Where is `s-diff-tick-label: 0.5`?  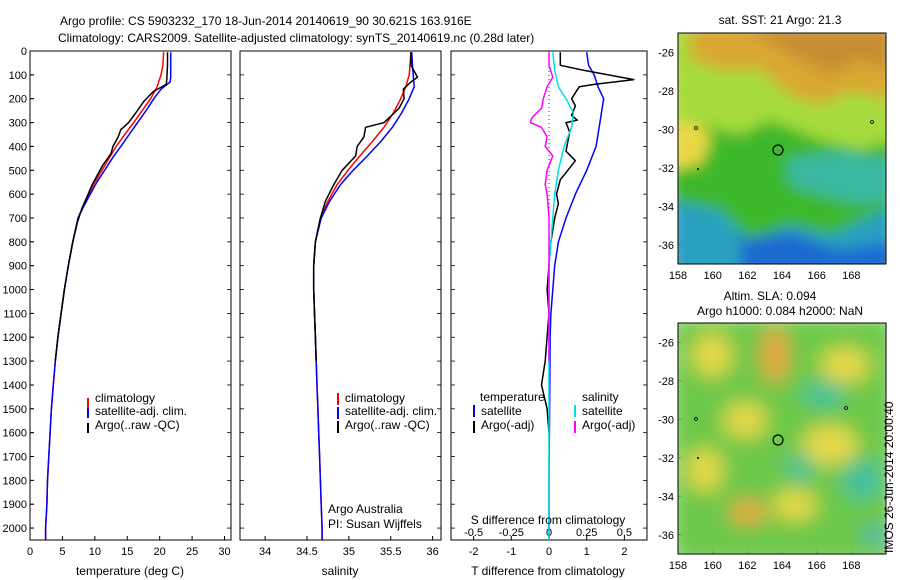
s-diff-tick-label: 0.5 is located at coordinates (624, 533).